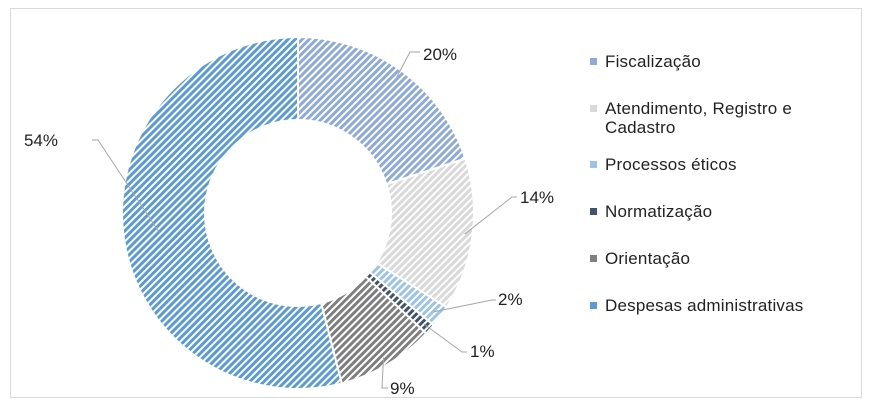 Image resolution: width=874 pixels, height=406 pixels. Describe the element at coordinates (648, 258) in the screenshot. I see `legend-label: Orientação` at that location.